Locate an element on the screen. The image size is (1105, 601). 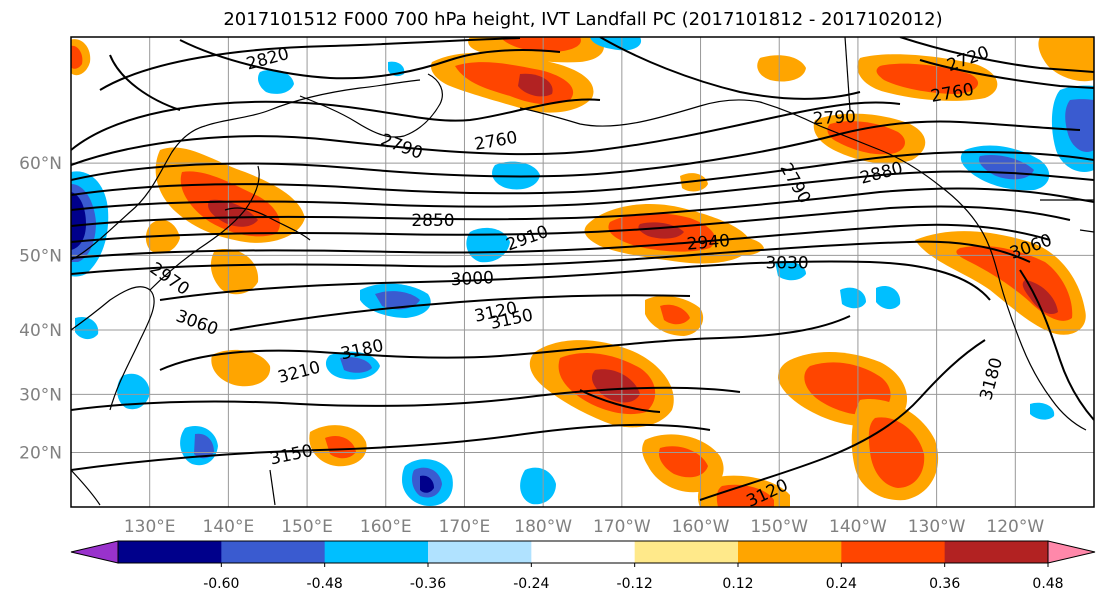
colorbar-label-5: 0.12 is located at coordinates (737, 584).